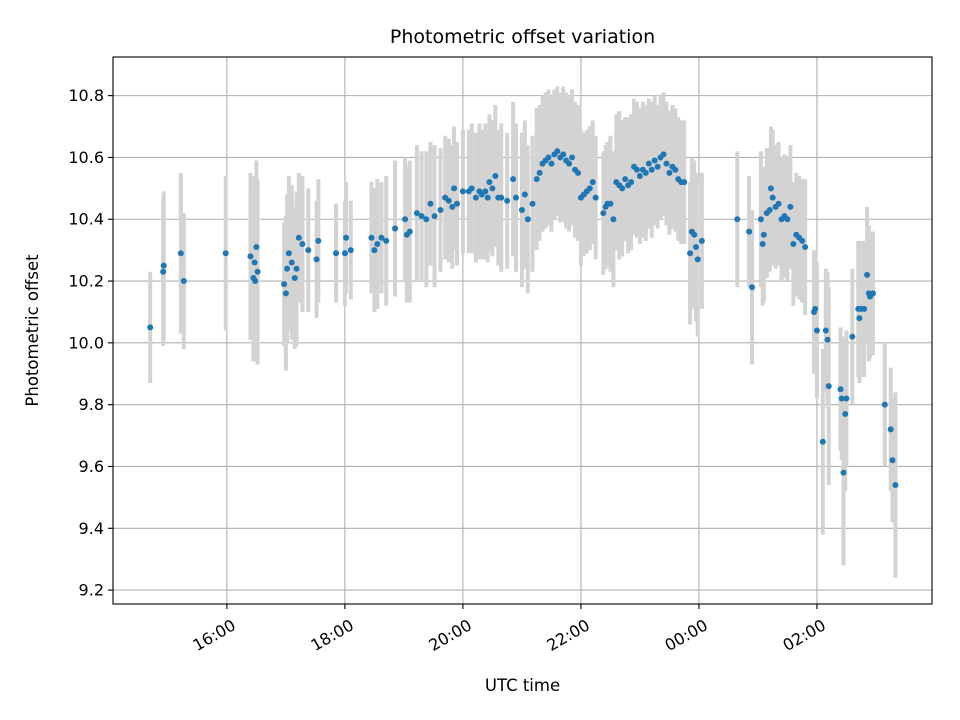 The height and width of the screenshot is (720, 960). What do you see at coordinates (91, 466) in the screenshot?
I see `y-tick-label: 9.6` at bounding box center [91, 466].